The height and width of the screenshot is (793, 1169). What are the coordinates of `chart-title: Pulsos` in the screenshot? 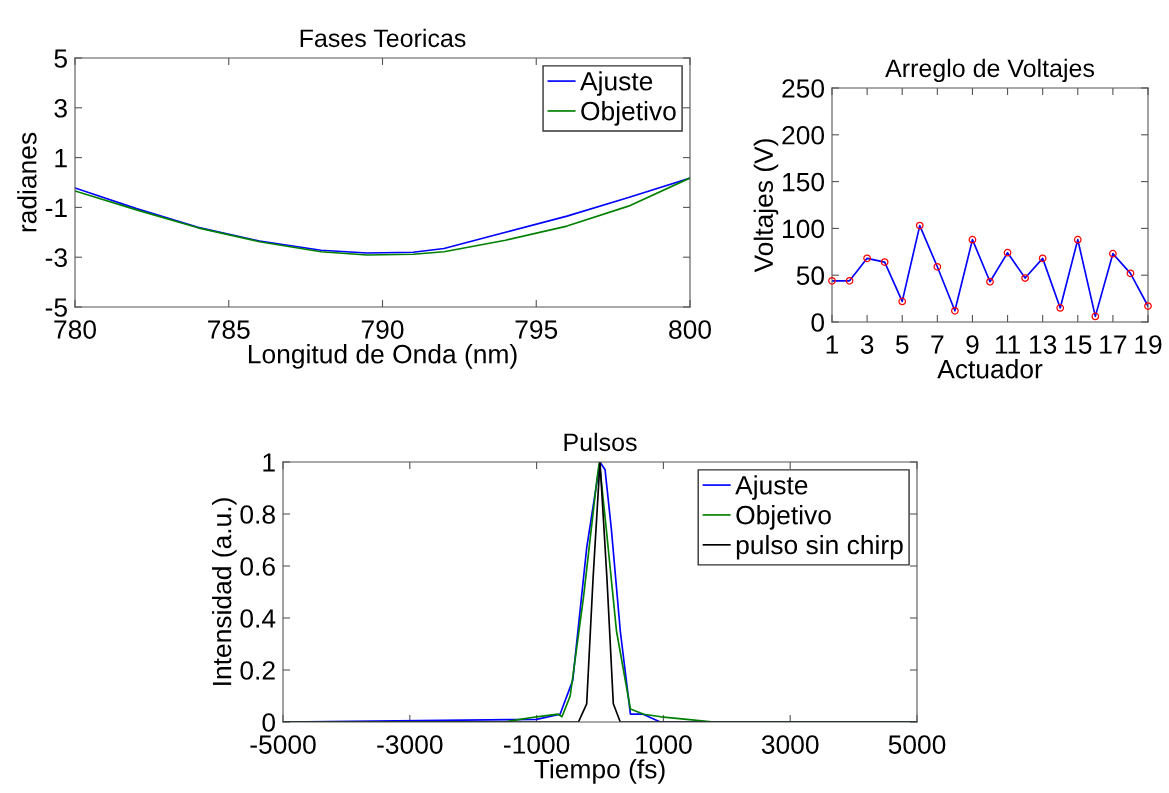 It's located at (600, 442).